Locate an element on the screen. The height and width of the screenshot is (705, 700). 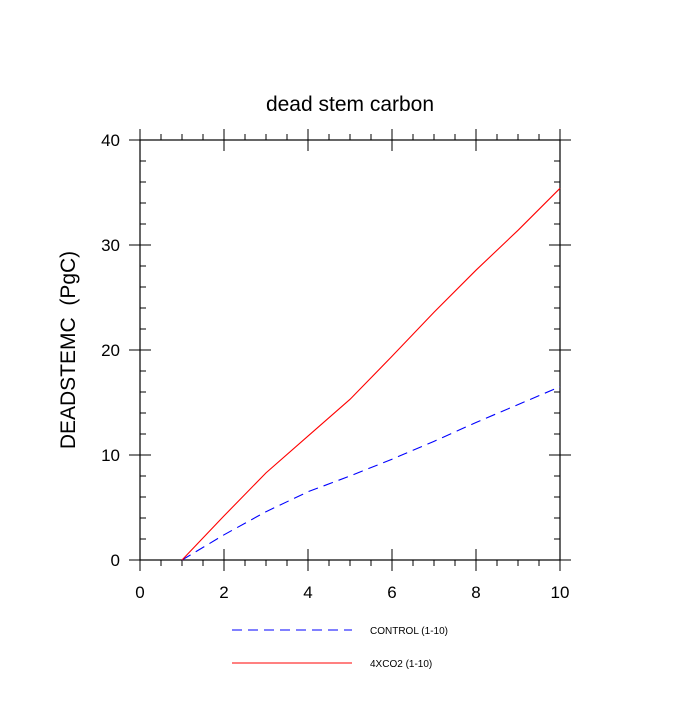
legend-label: 4XCO2 (1-10) is located at coordinates (401, 664).